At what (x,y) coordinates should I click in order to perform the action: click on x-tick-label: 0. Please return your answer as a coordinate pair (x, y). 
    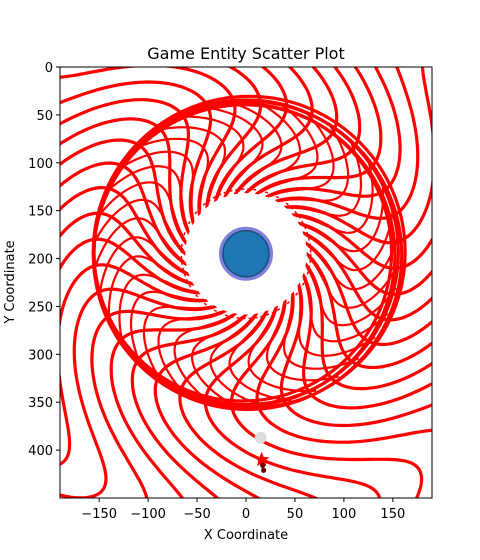
    Looking at the image, I should click on (246, 514).